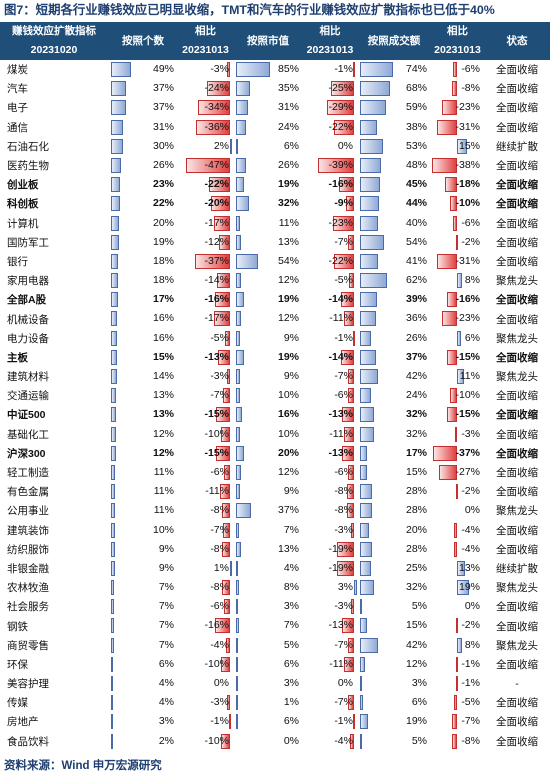  Describe the element at coordinates (394, 88) in the screenshot. I see `amt-cell: 68%` at that location.